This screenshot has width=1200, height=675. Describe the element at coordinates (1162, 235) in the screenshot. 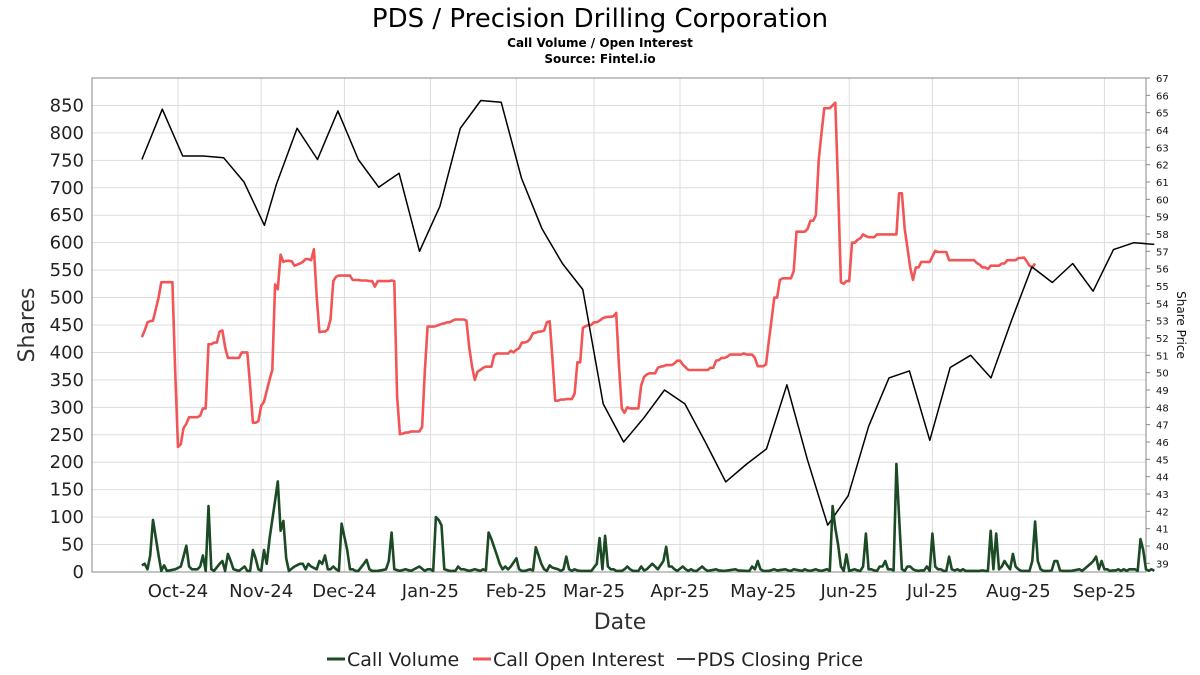

I see `y-tick-right: 58` at that location.